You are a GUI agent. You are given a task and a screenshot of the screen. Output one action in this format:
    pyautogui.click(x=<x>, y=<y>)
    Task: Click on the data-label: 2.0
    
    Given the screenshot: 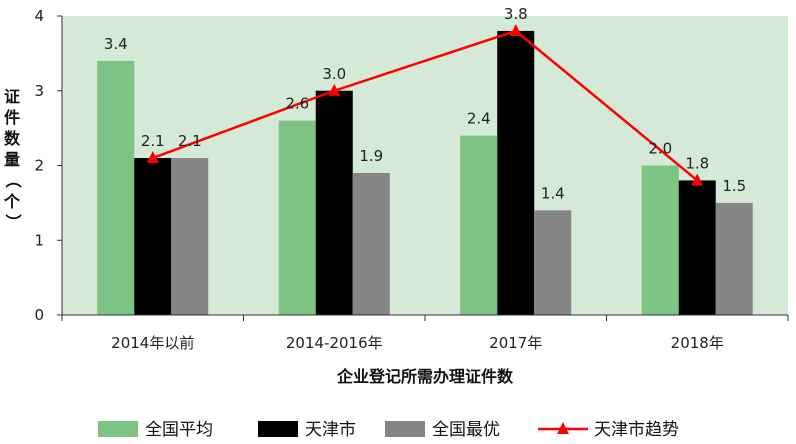 What is the action you would take?
    pyautogui.click(x=660, y=149)
    